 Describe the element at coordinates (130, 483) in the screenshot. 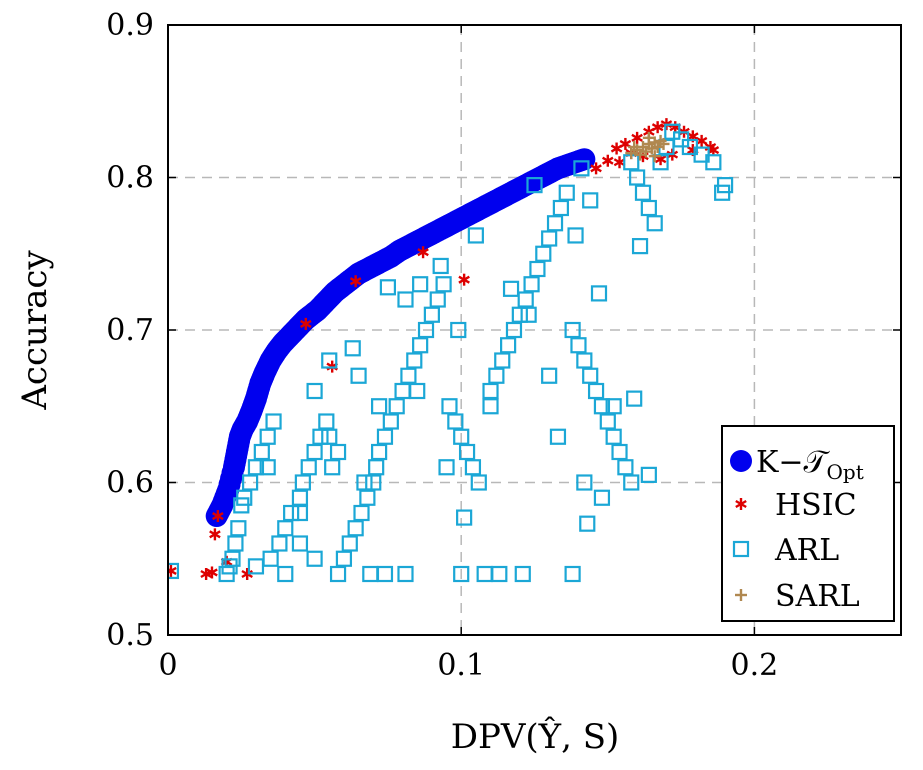

I see `y-tick-label: 0.6` at that location.